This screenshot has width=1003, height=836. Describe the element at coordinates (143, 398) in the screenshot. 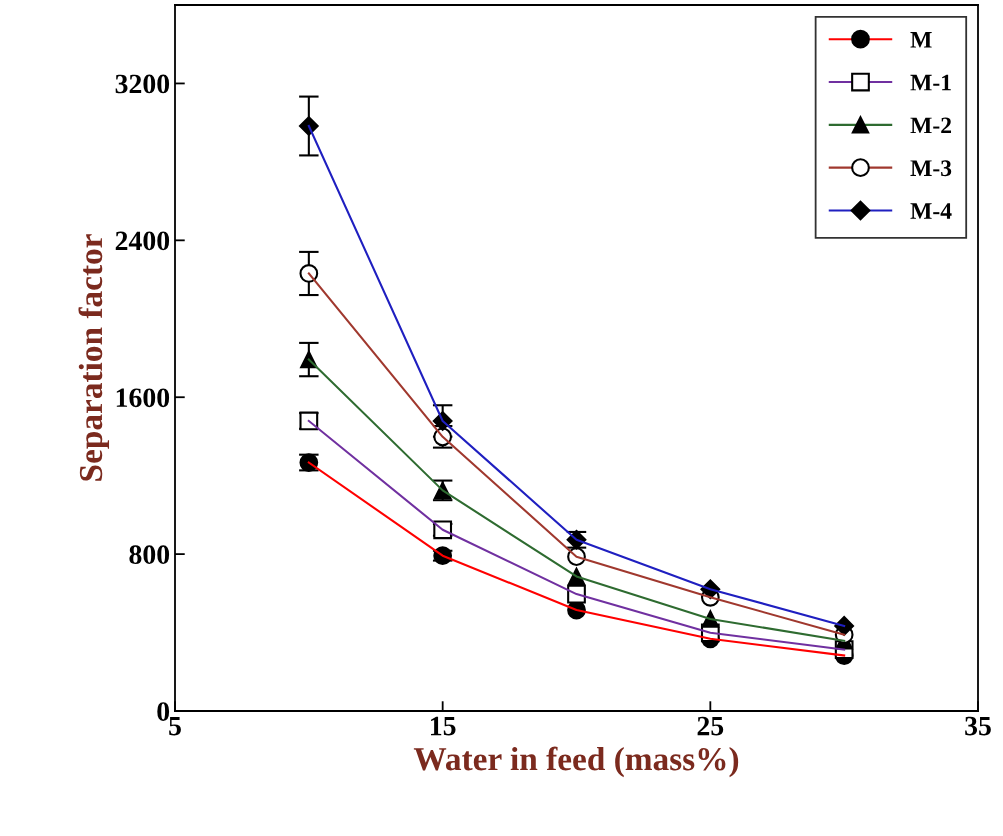

I see `y-tick-label: 1600` at that location.